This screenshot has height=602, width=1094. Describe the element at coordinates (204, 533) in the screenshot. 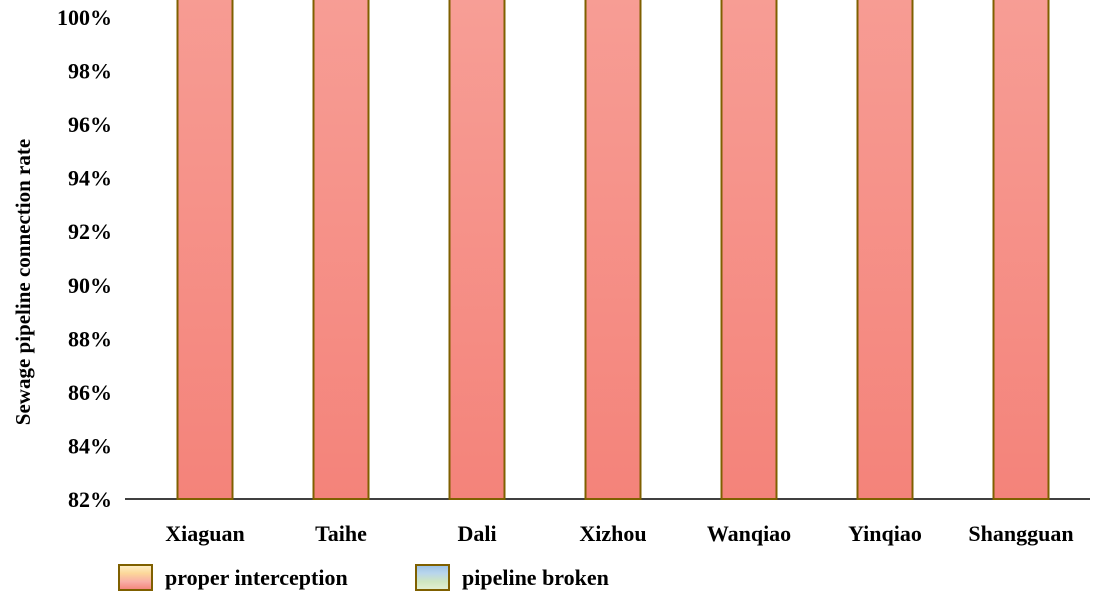

I see `x-tick-label: Xiaguan` at that location.